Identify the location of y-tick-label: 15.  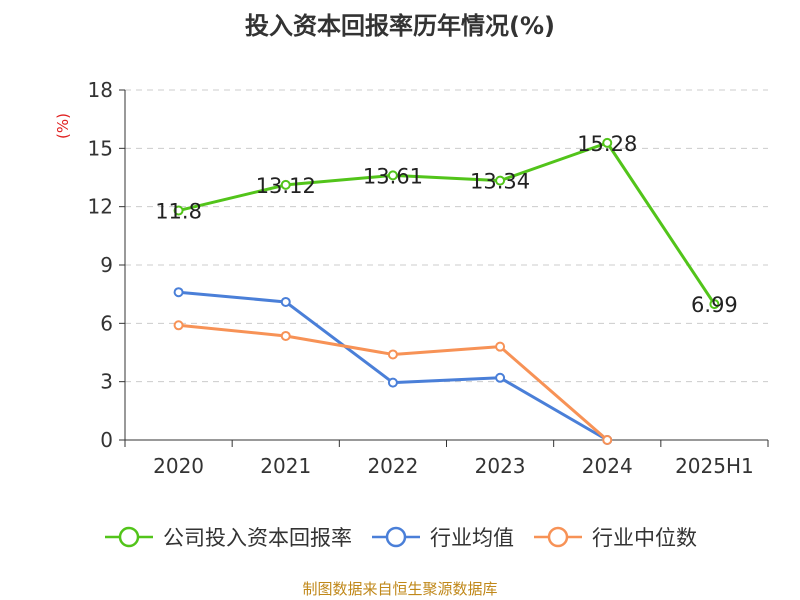
(100, 148).